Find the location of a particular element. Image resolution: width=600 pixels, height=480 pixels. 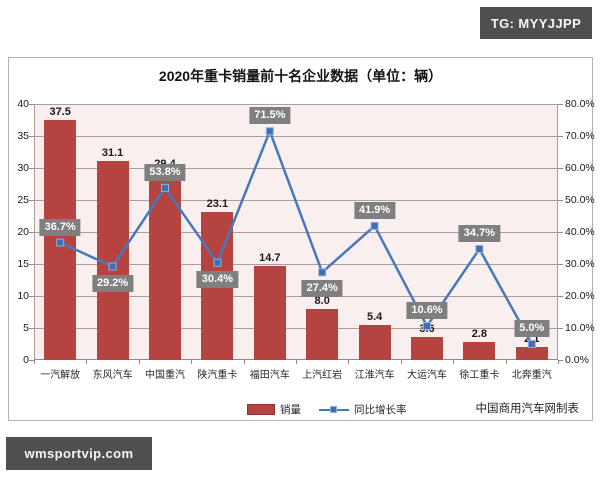

y-axis-tick-label-left: 40 is located at coordinates (23, 104).